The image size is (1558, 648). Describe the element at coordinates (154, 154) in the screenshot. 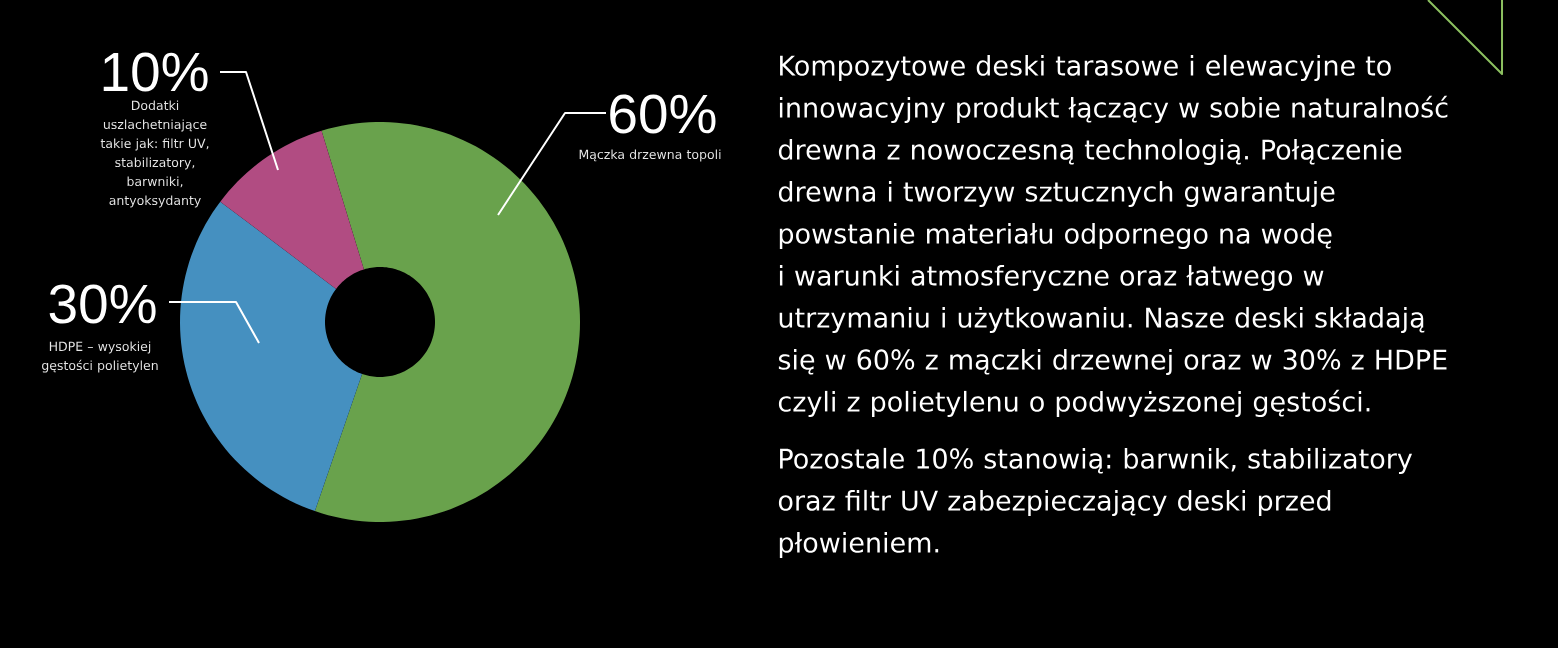

I see `slice-label: Dodatki uszlachetniające takie jak: filtr UV, stabilizatory, barwniki, antyoksydanty` at that location.